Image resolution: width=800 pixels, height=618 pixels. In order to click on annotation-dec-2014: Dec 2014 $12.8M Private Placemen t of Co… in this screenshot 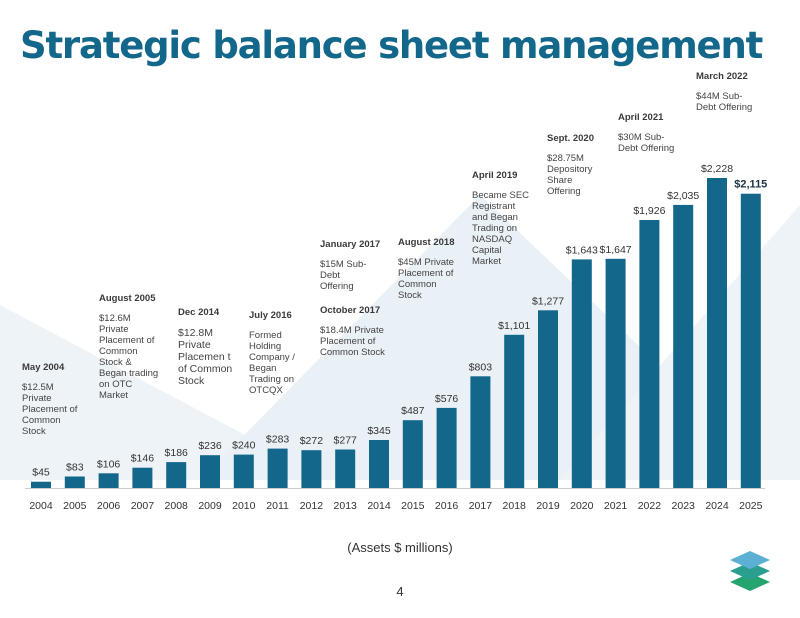, I will do `click(206, 347)`.